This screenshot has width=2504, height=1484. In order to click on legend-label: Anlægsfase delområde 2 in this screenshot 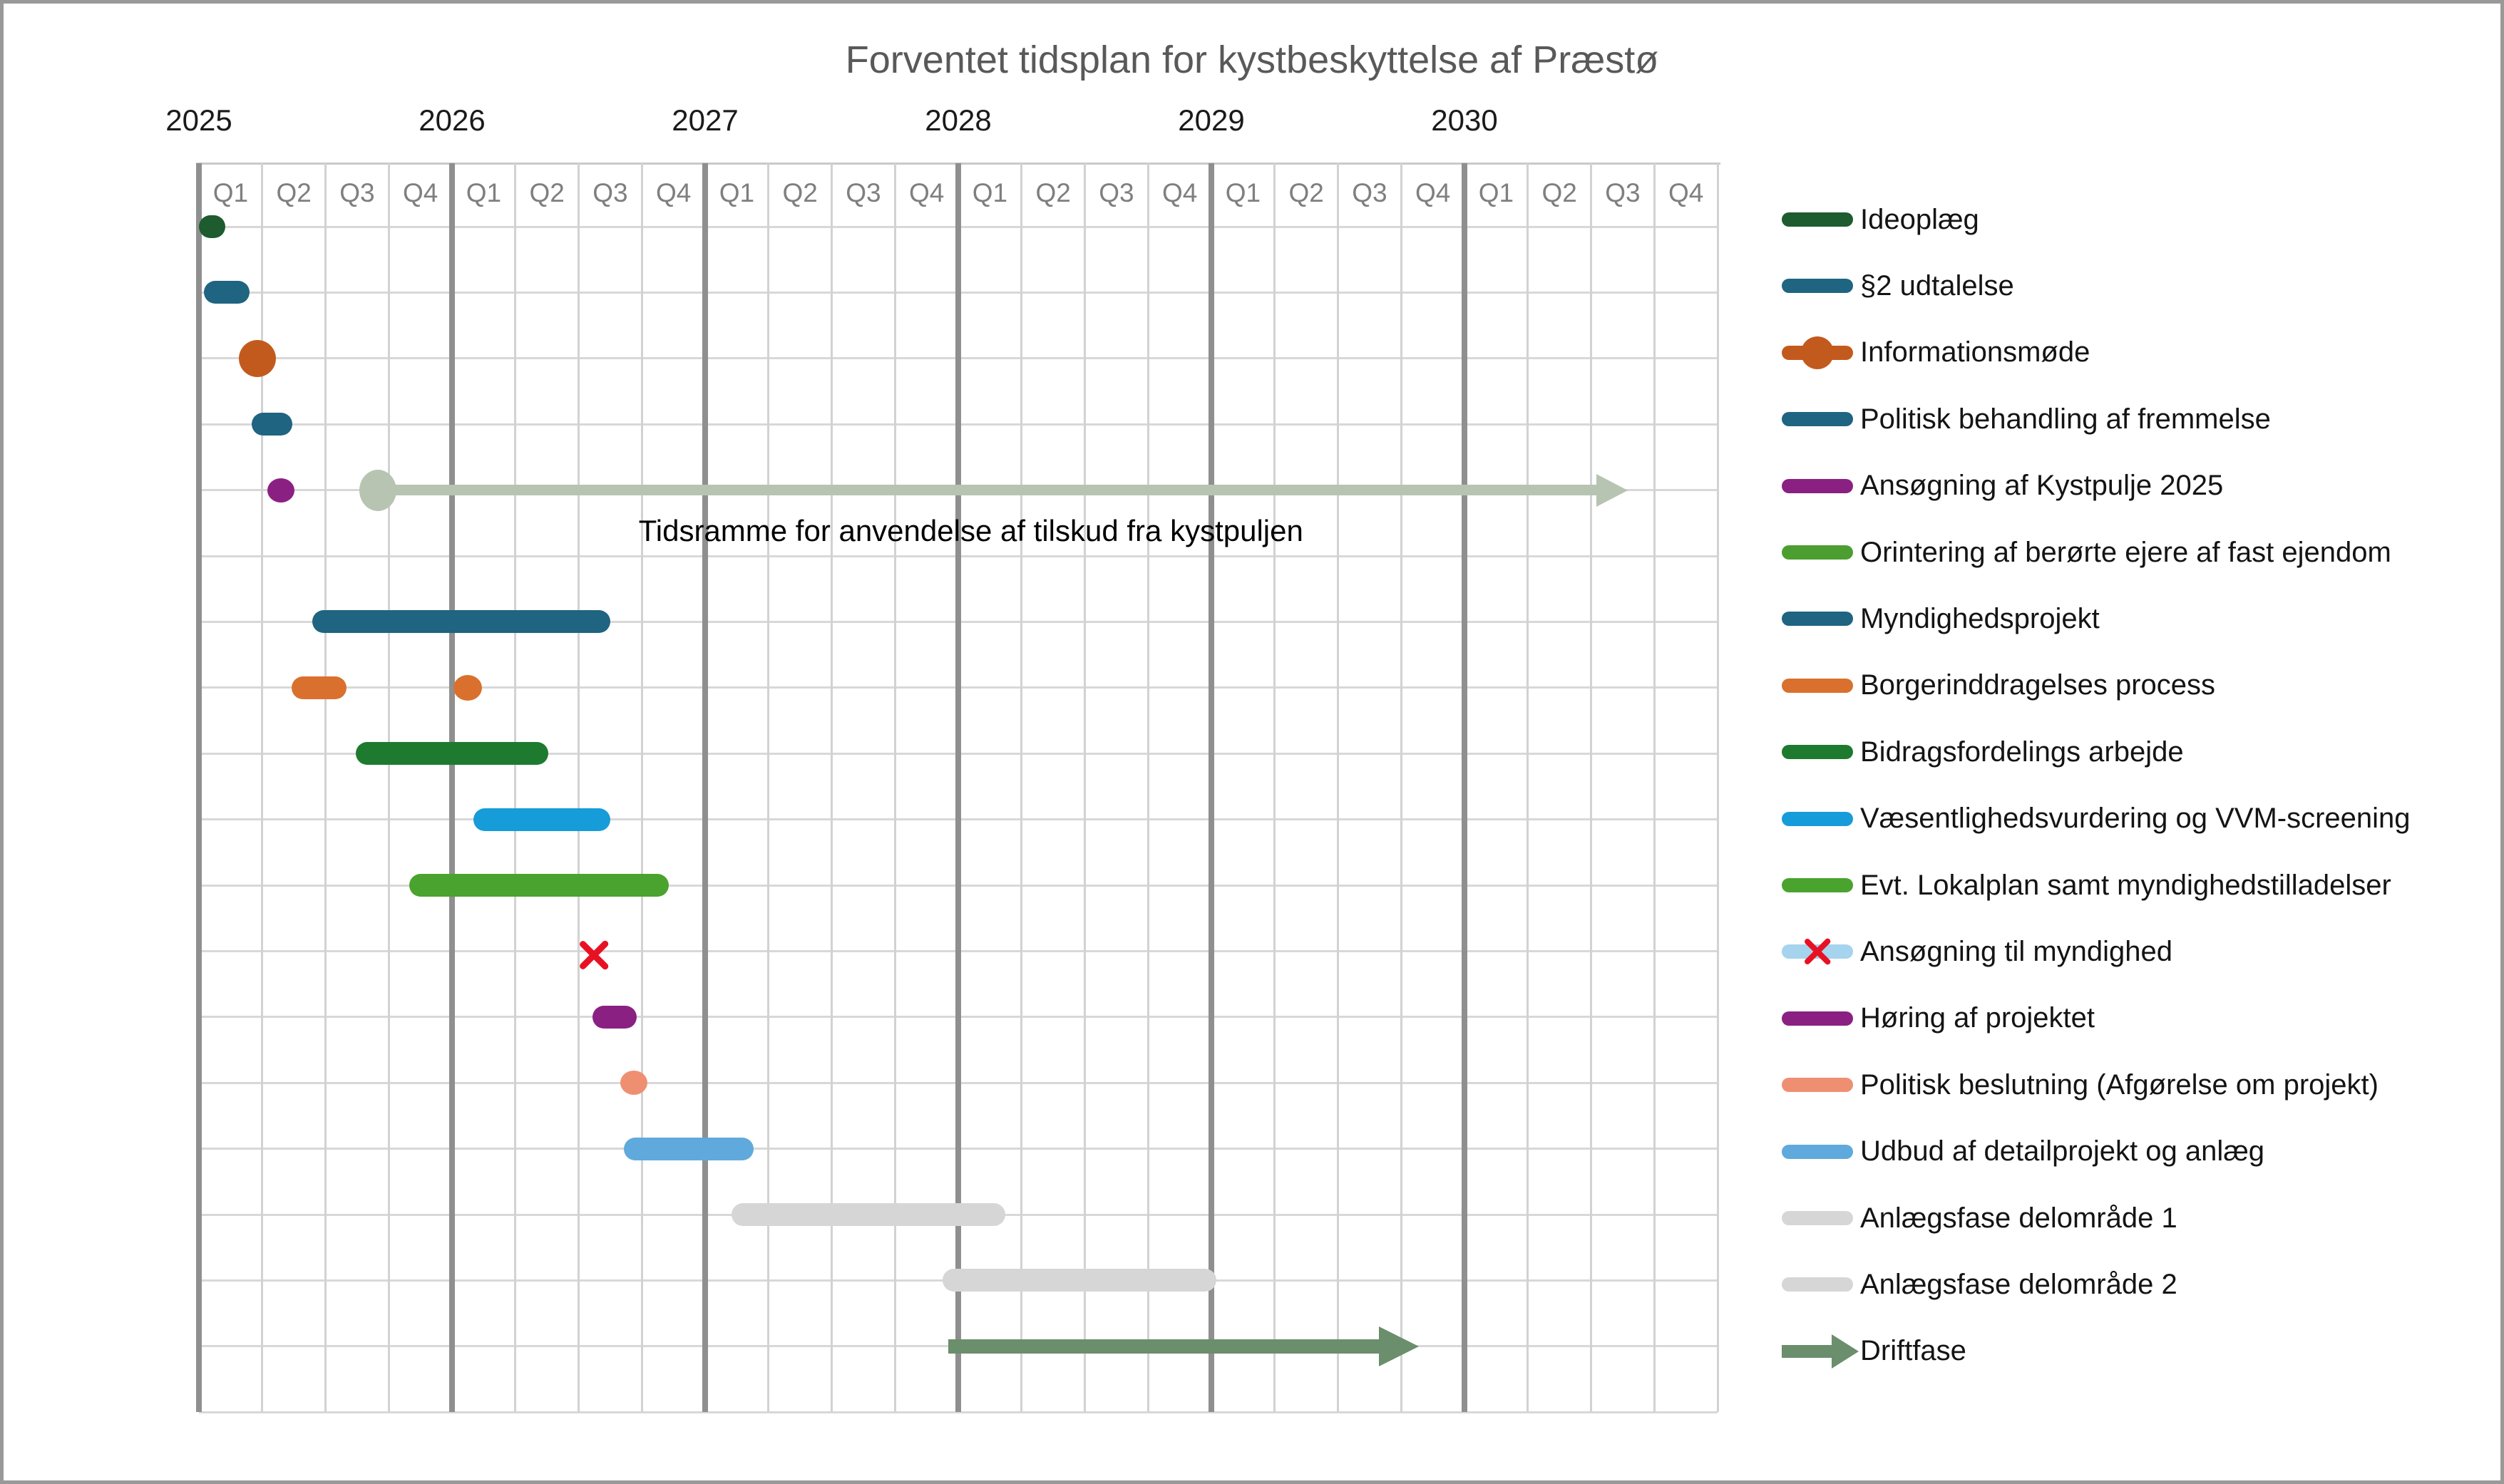, I will do `click(2018, 1284)`.